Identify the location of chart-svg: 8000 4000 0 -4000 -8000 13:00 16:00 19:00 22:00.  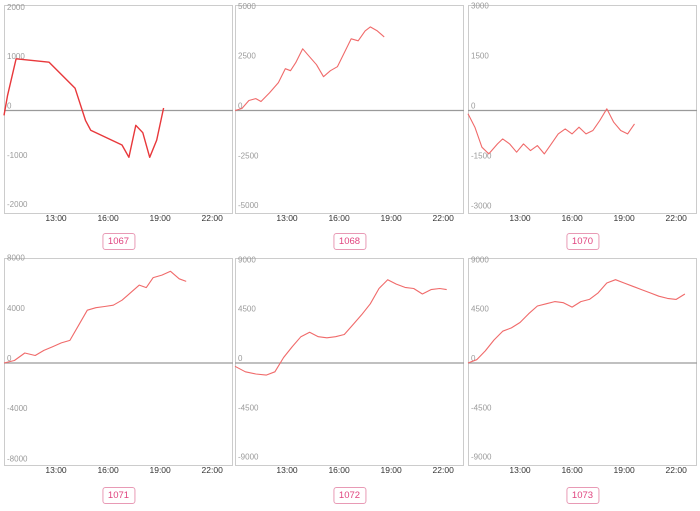
(118, 364).